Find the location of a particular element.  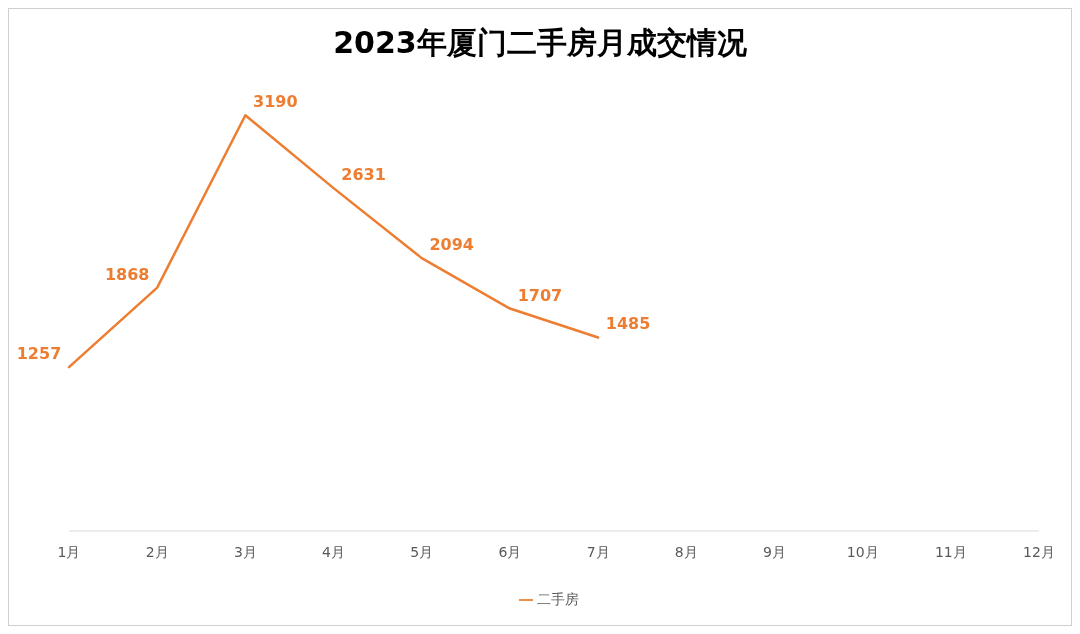

x-tick-label: 8月 is located at coordinates (686, 551).